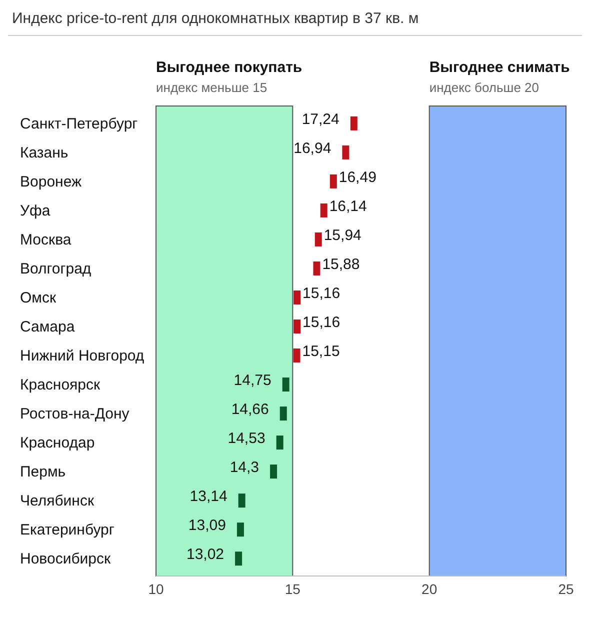 The width and height of the screenshot is (590, 626). What do you see at coordinates (35, 211) in the screenshot?
I see `y-tick-label: Уфа` at bounding box center [35, 211].